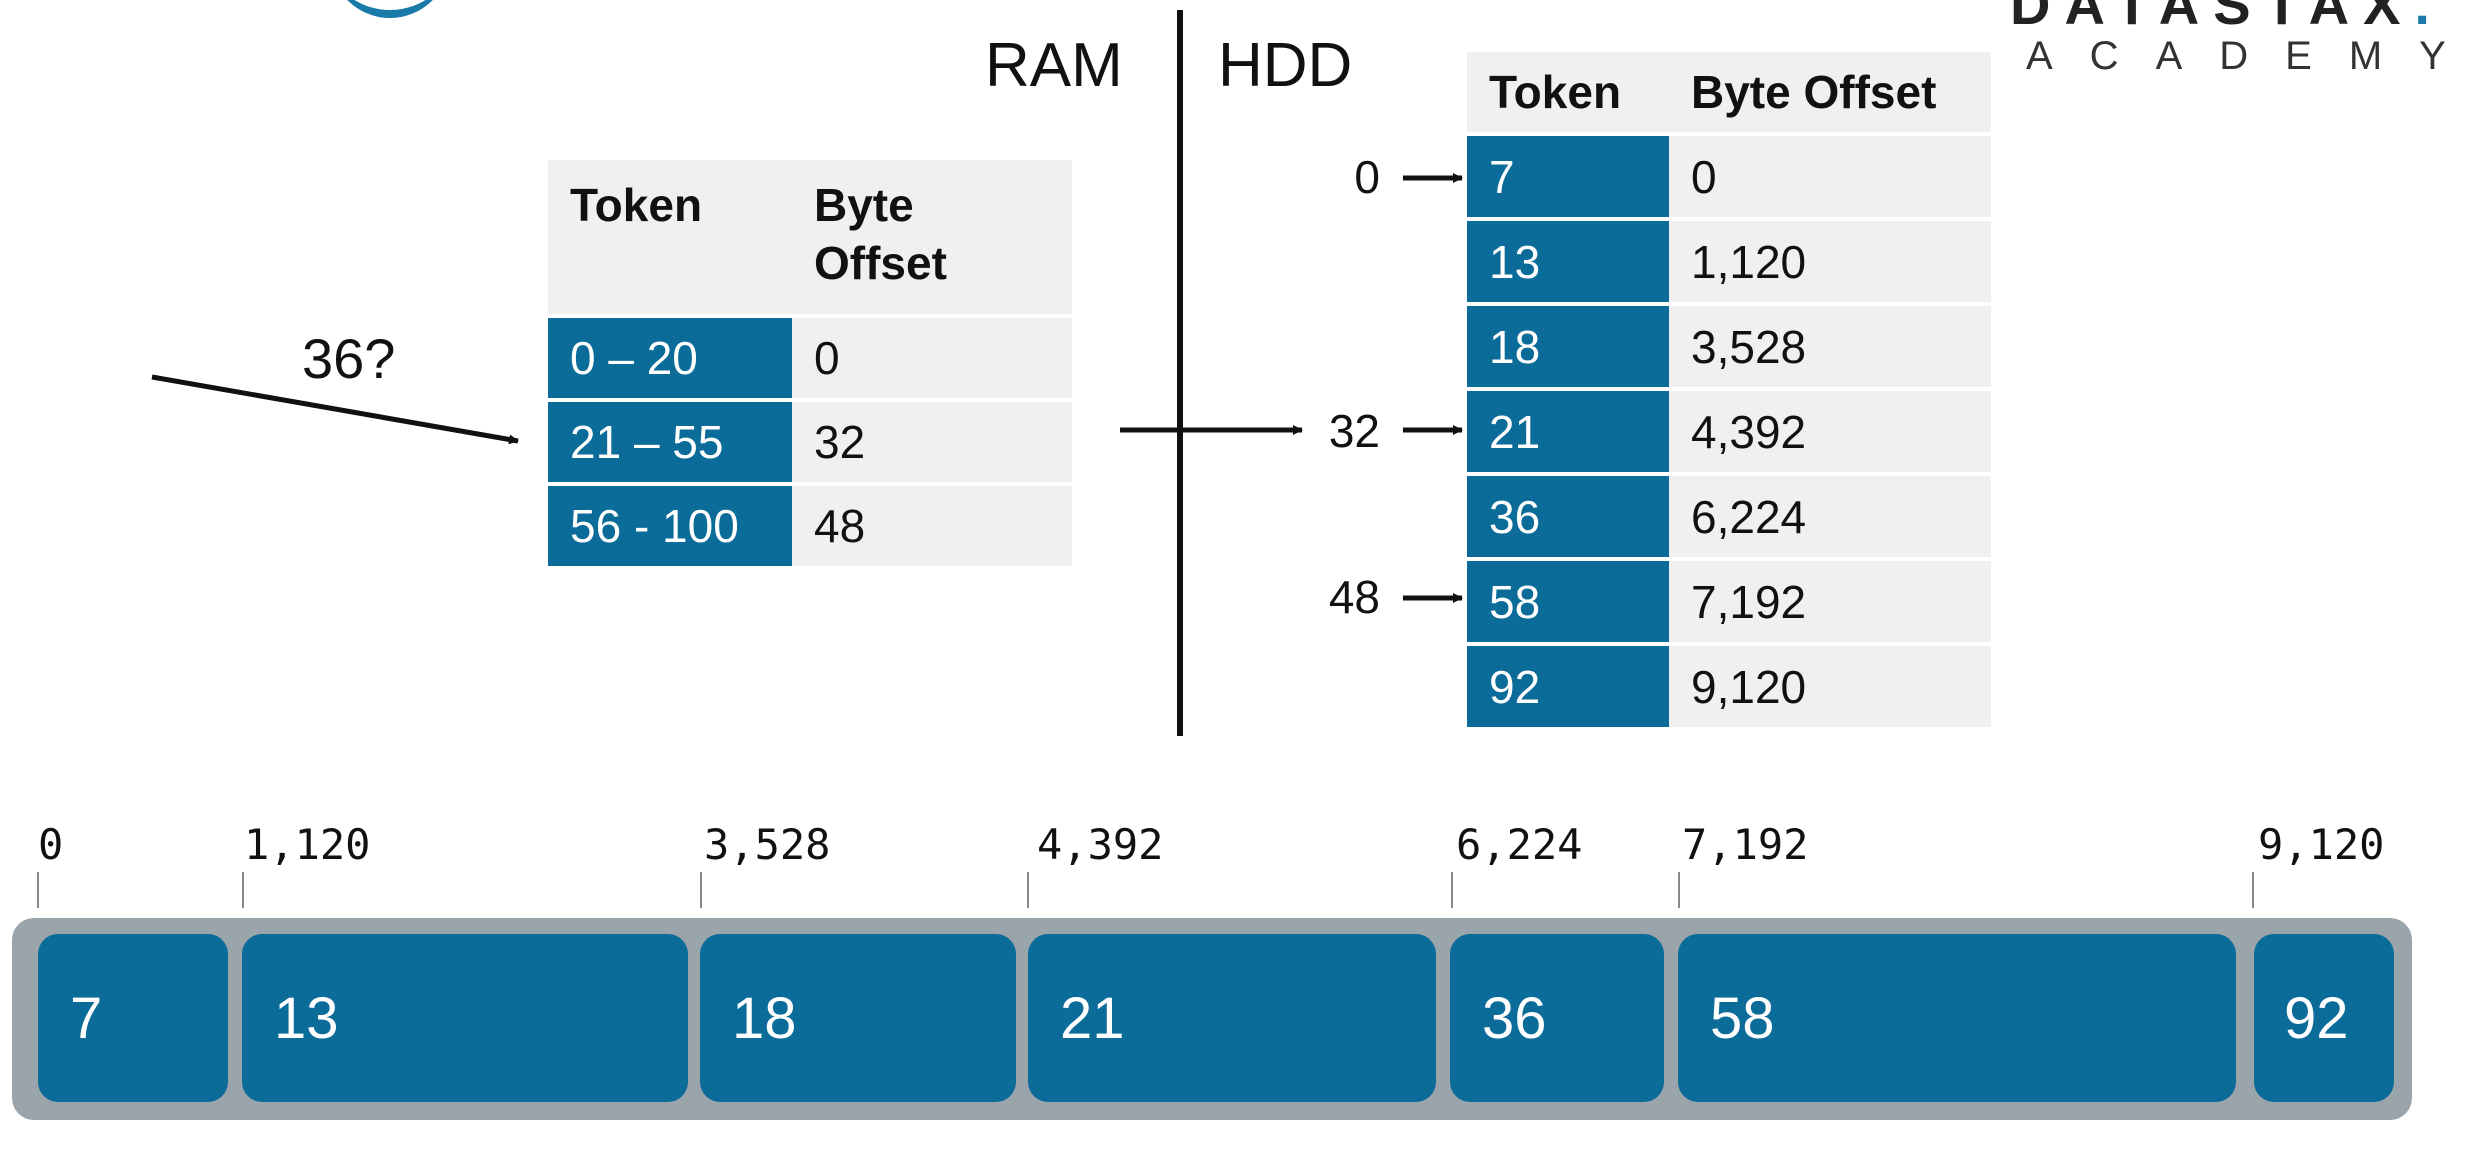 Image resolution: width=2468 pixels, height=1152 pixels. Describe the element at coordinates (307, 844) in the screenshot. I see `offset-tick-label: 1,120` at that location.